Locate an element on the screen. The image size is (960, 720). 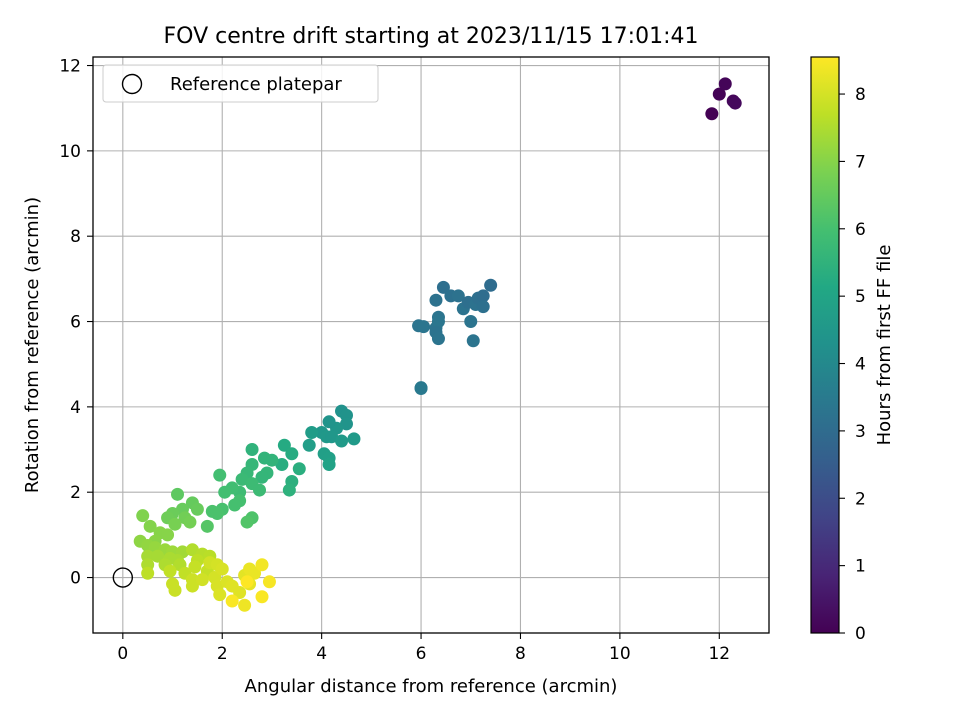
y-tick-label: 4 is located at coordinates (75, 408).